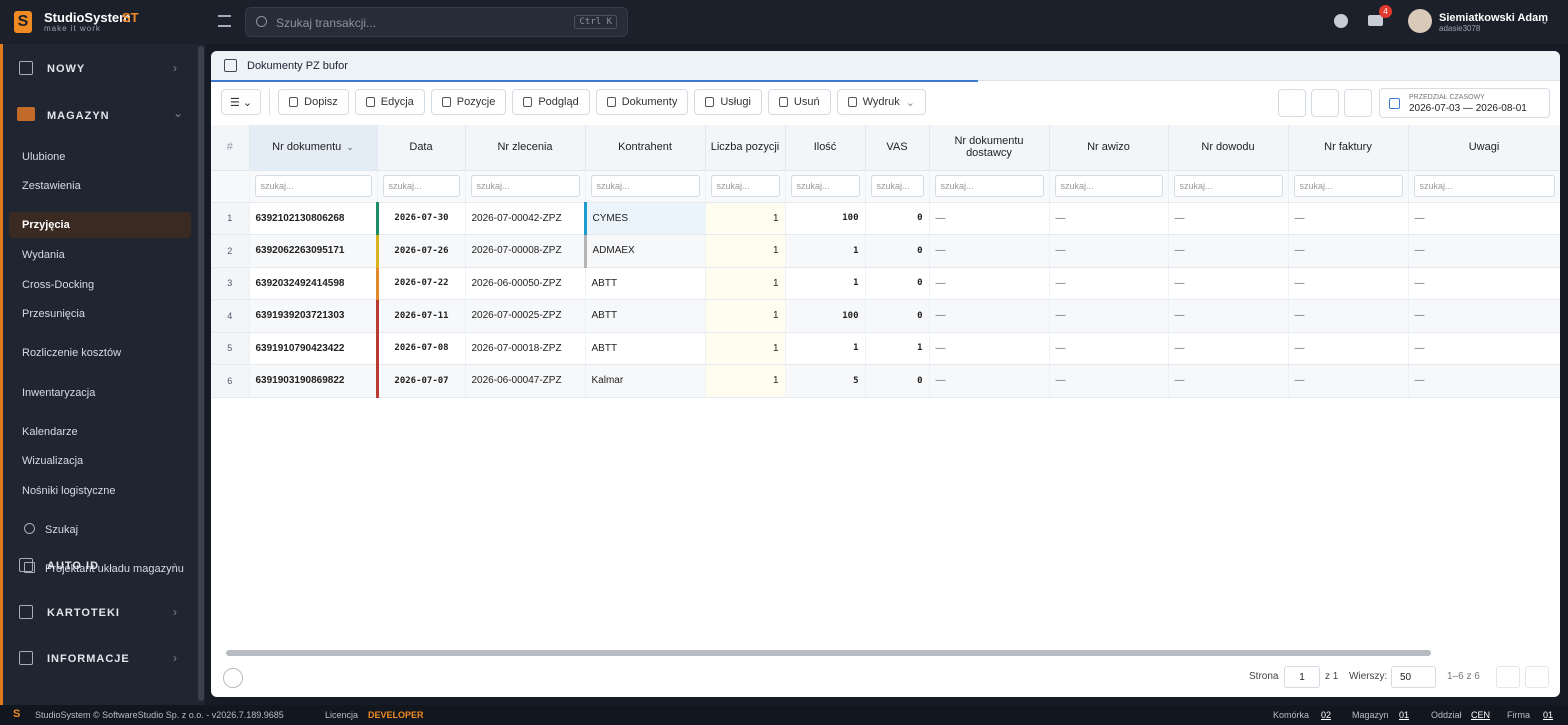 The image size is (1568, 725). What do you see at coordinates (1548, 715) in the screenshot?
I see `company: 01` at bounding box center [1548, 715].